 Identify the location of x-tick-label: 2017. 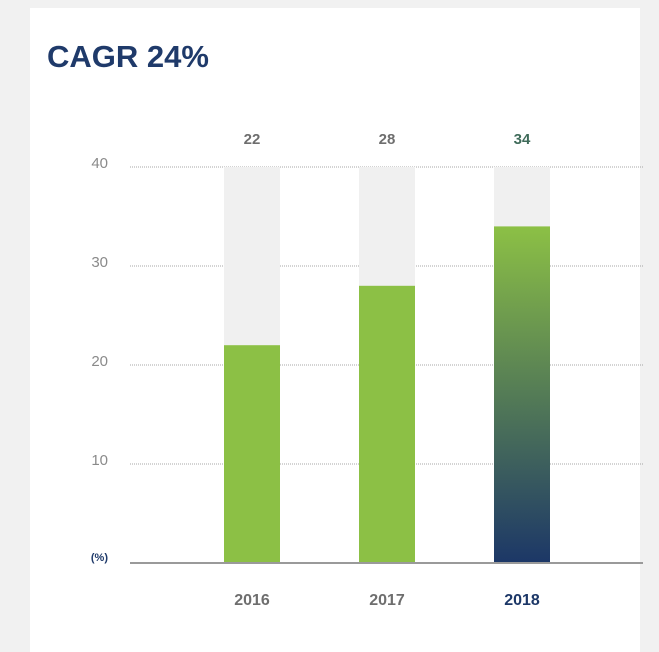
(387, 600).